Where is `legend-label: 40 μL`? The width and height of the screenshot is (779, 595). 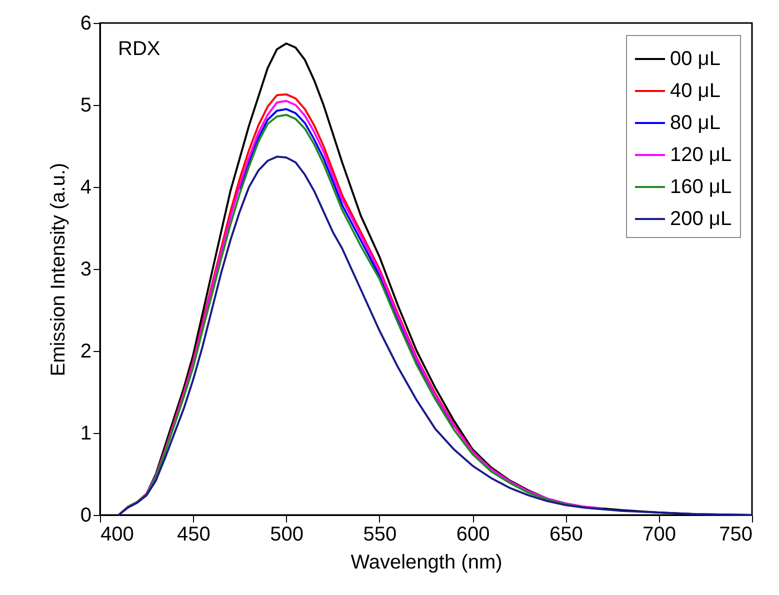 legend-label: 40 μL is located at coordinates (695, 91).